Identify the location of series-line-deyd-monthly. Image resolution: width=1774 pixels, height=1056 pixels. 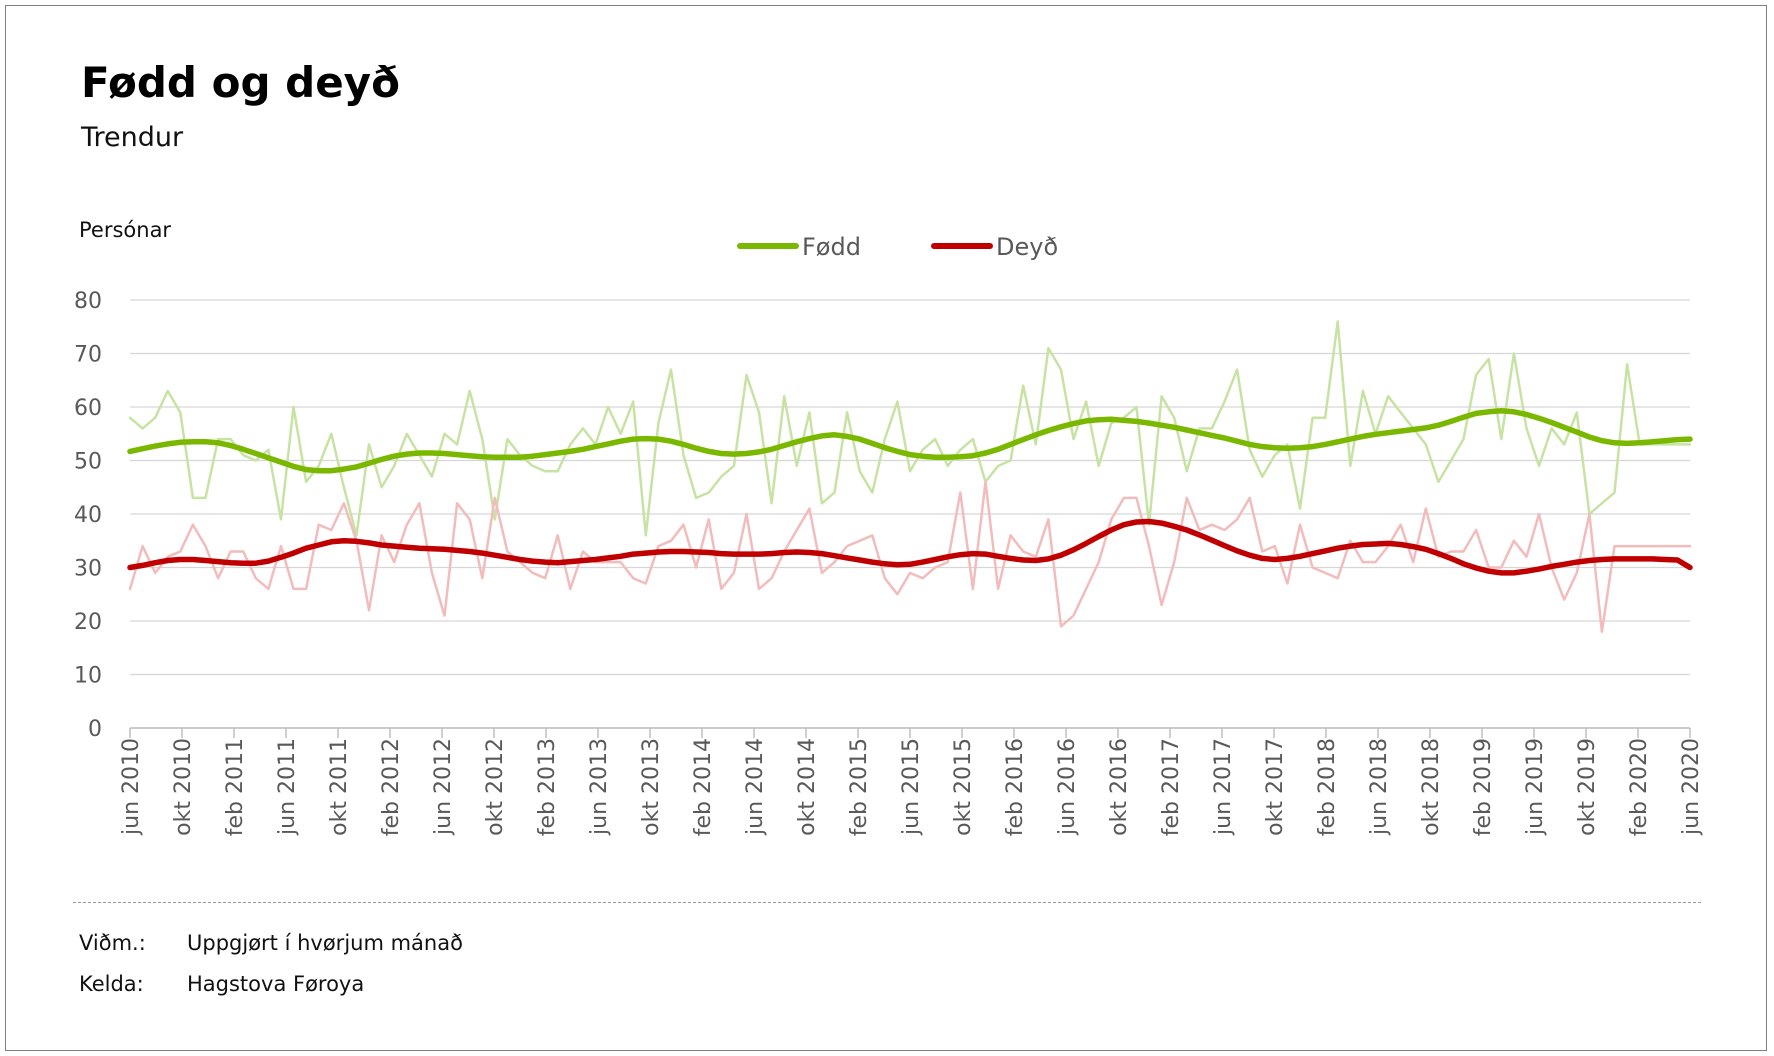
(910, 556).